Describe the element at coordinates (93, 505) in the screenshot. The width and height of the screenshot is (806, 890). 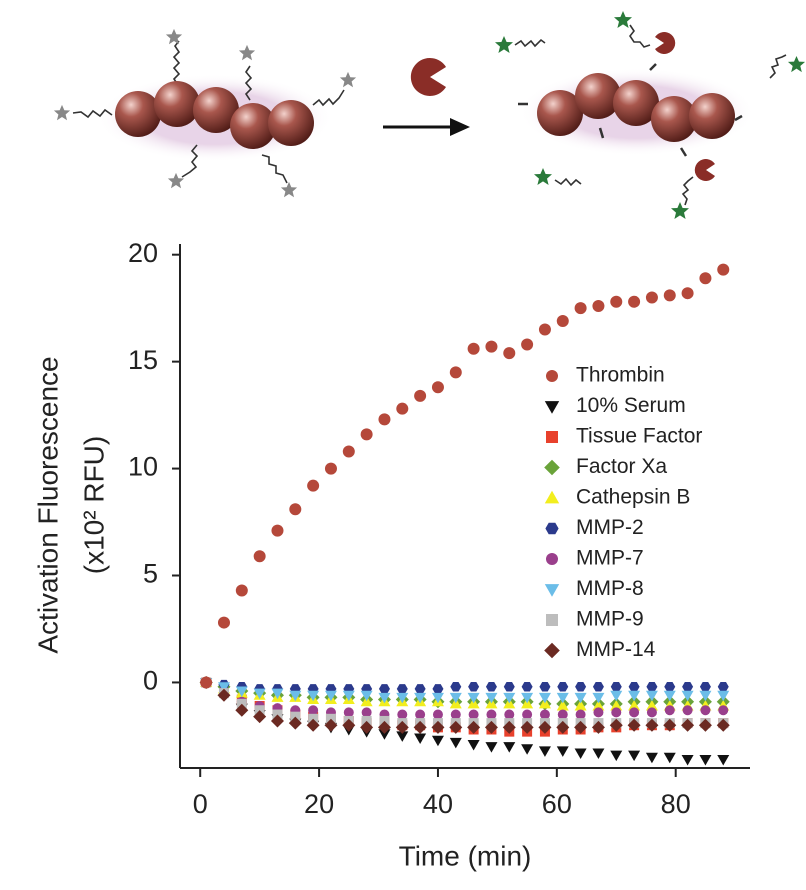
I see `y-axis-label: (x10² RFU)` at that location.